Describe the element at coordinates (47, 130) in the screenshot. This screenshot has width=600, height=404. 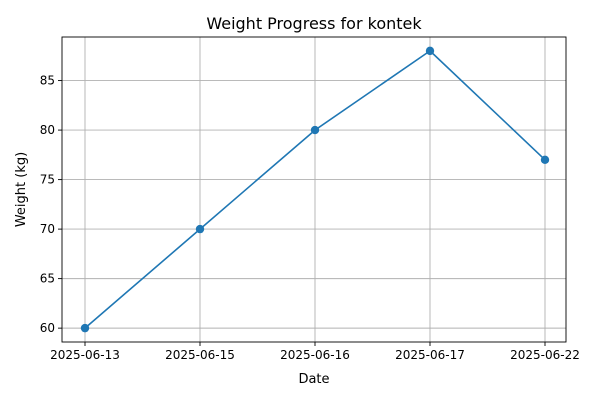
I see `y-tick-label: 80` at that location.